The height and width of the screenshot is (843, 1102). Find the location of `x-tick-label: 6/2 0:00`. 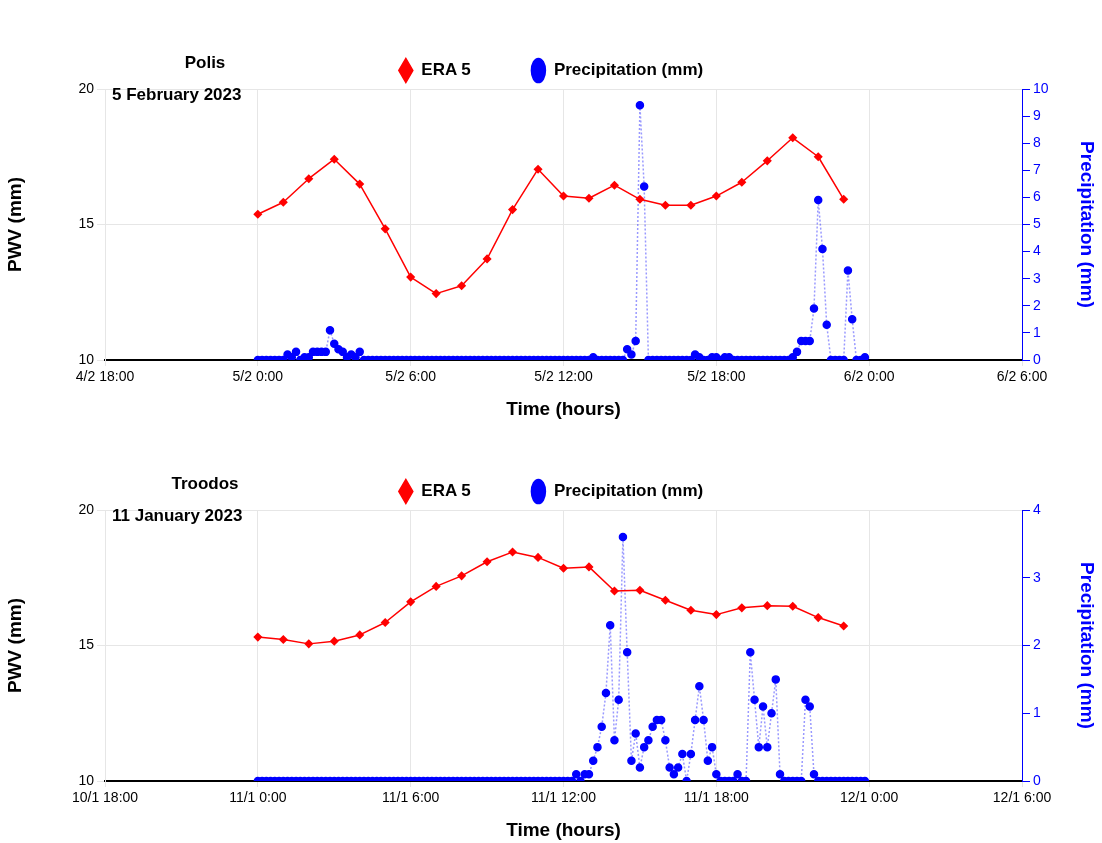

x-tick-label: 6/2 0:00 is located at coordinates (869, 376).